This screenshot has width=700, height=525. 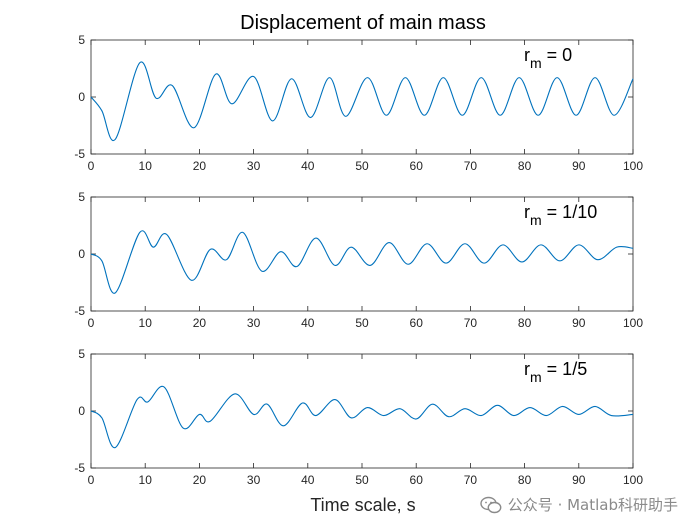 What do you see at coordinates (548, 58) in the screenshot?
I see `rm-annotation: rm = 0` at bounding box center [548, 58].